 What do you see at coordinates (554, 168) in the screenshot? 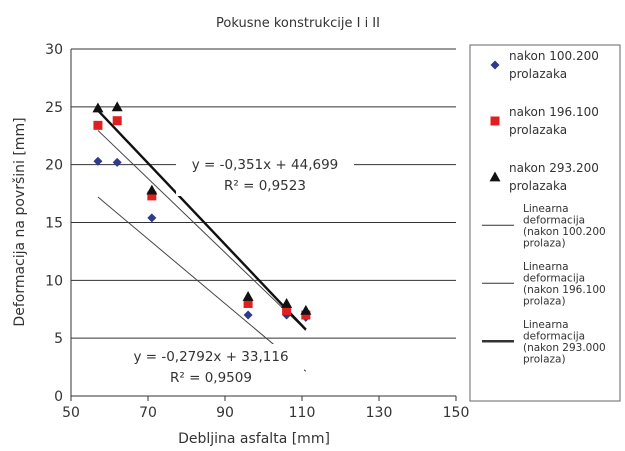
I see `legend-label: nakon 293.200` at bounding box center [554, 168].